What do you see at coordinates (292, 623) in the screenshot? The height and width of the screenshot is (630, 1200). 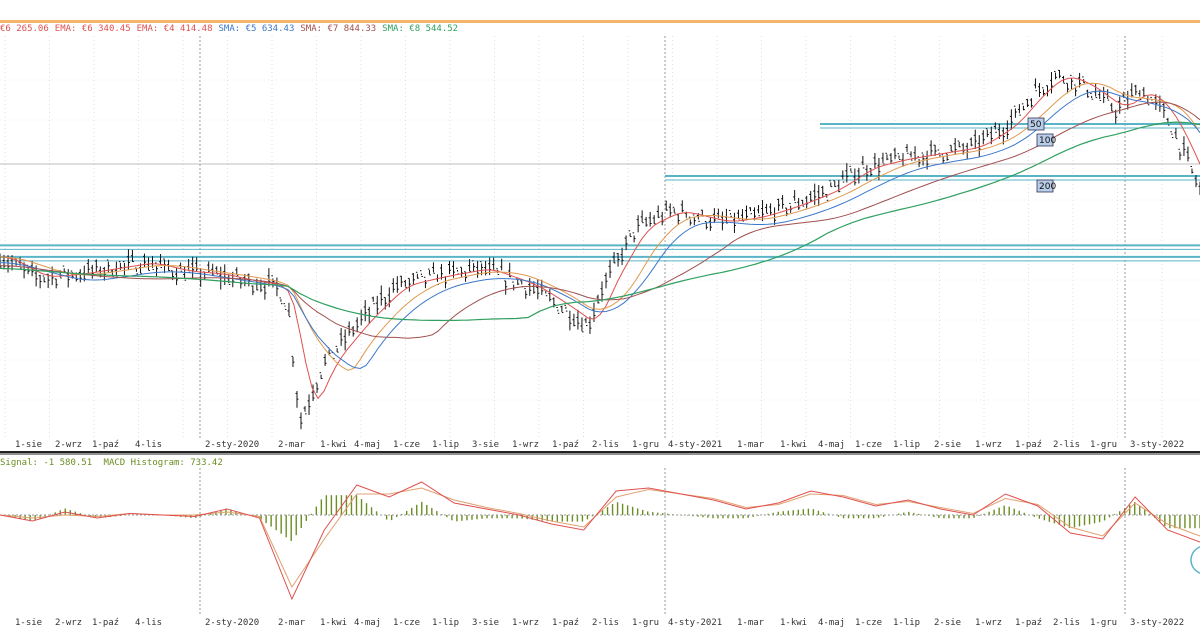 I see `x-tick-bottom-5: 2-mar` at bounding box center [292, 623].